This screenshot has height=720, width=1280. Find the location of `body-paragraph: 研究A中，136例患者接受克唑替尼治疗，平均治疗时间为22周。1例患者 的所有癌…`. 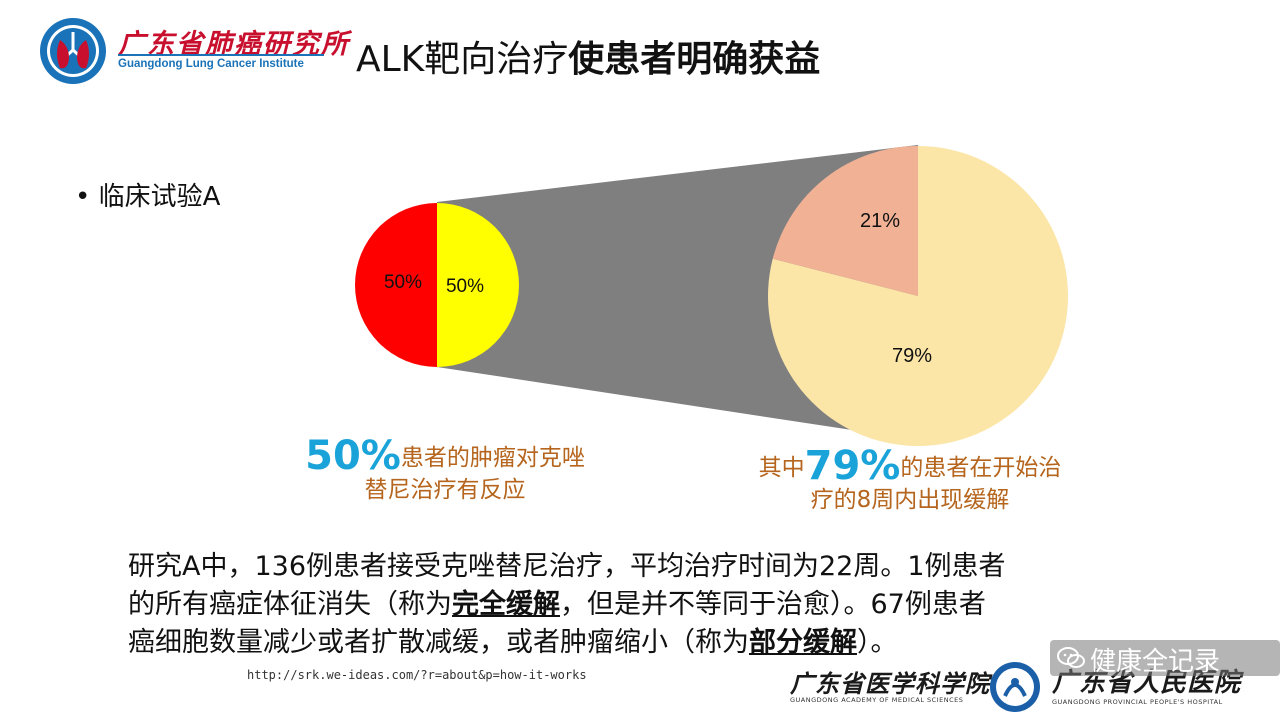

body-paragraph: 研究A中，136例患者接受克唑替尼治疗，平均治疗时间为22周。1例患者 的所有癌… is located at coordinates (648, 605).